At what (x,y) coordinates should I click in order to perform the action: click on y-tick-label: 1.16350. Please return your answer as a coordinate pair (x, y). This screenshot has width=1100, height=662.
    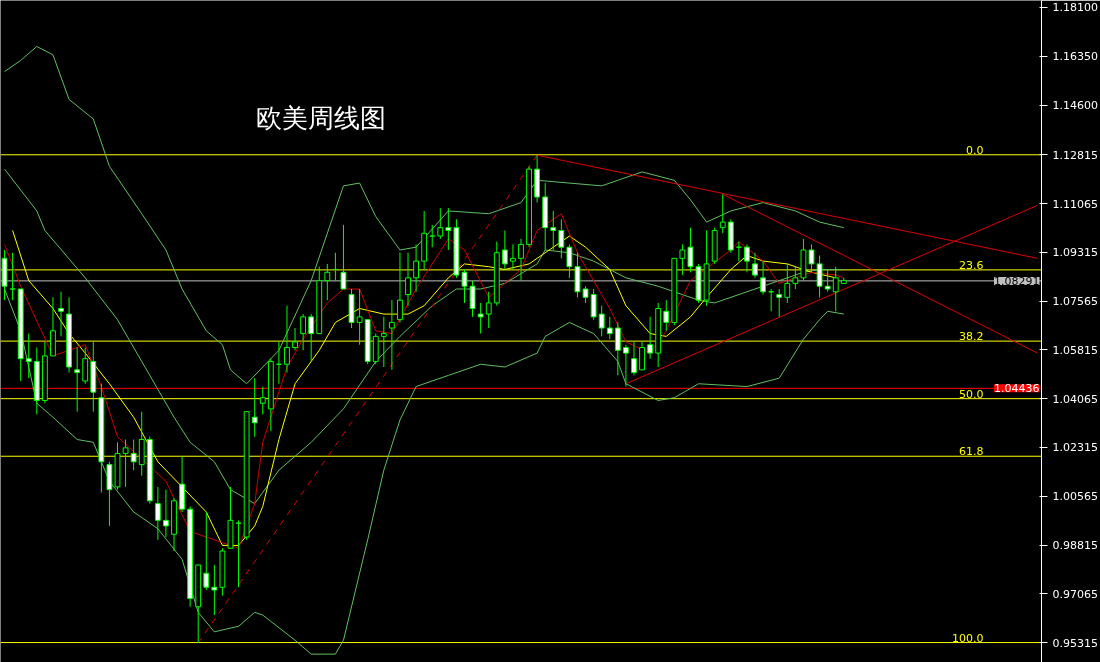
    Looking at the image, I should click on (1075, 57).